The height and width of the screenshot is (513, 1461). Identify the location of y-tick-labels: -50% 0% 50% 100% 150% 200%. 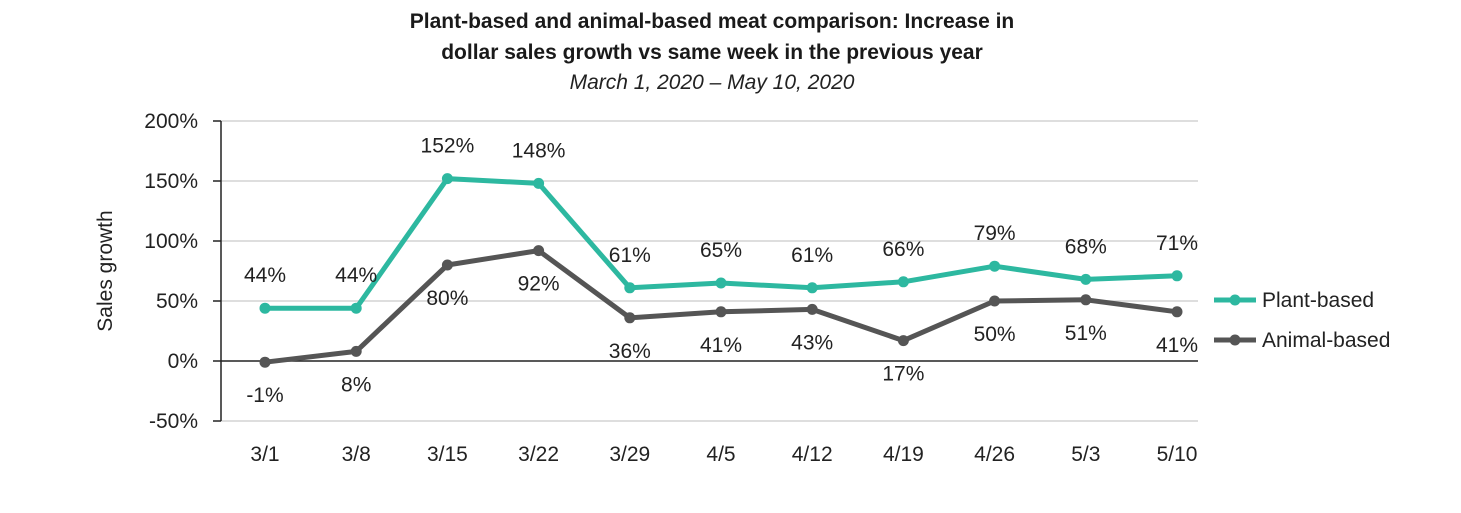
(171, 271).